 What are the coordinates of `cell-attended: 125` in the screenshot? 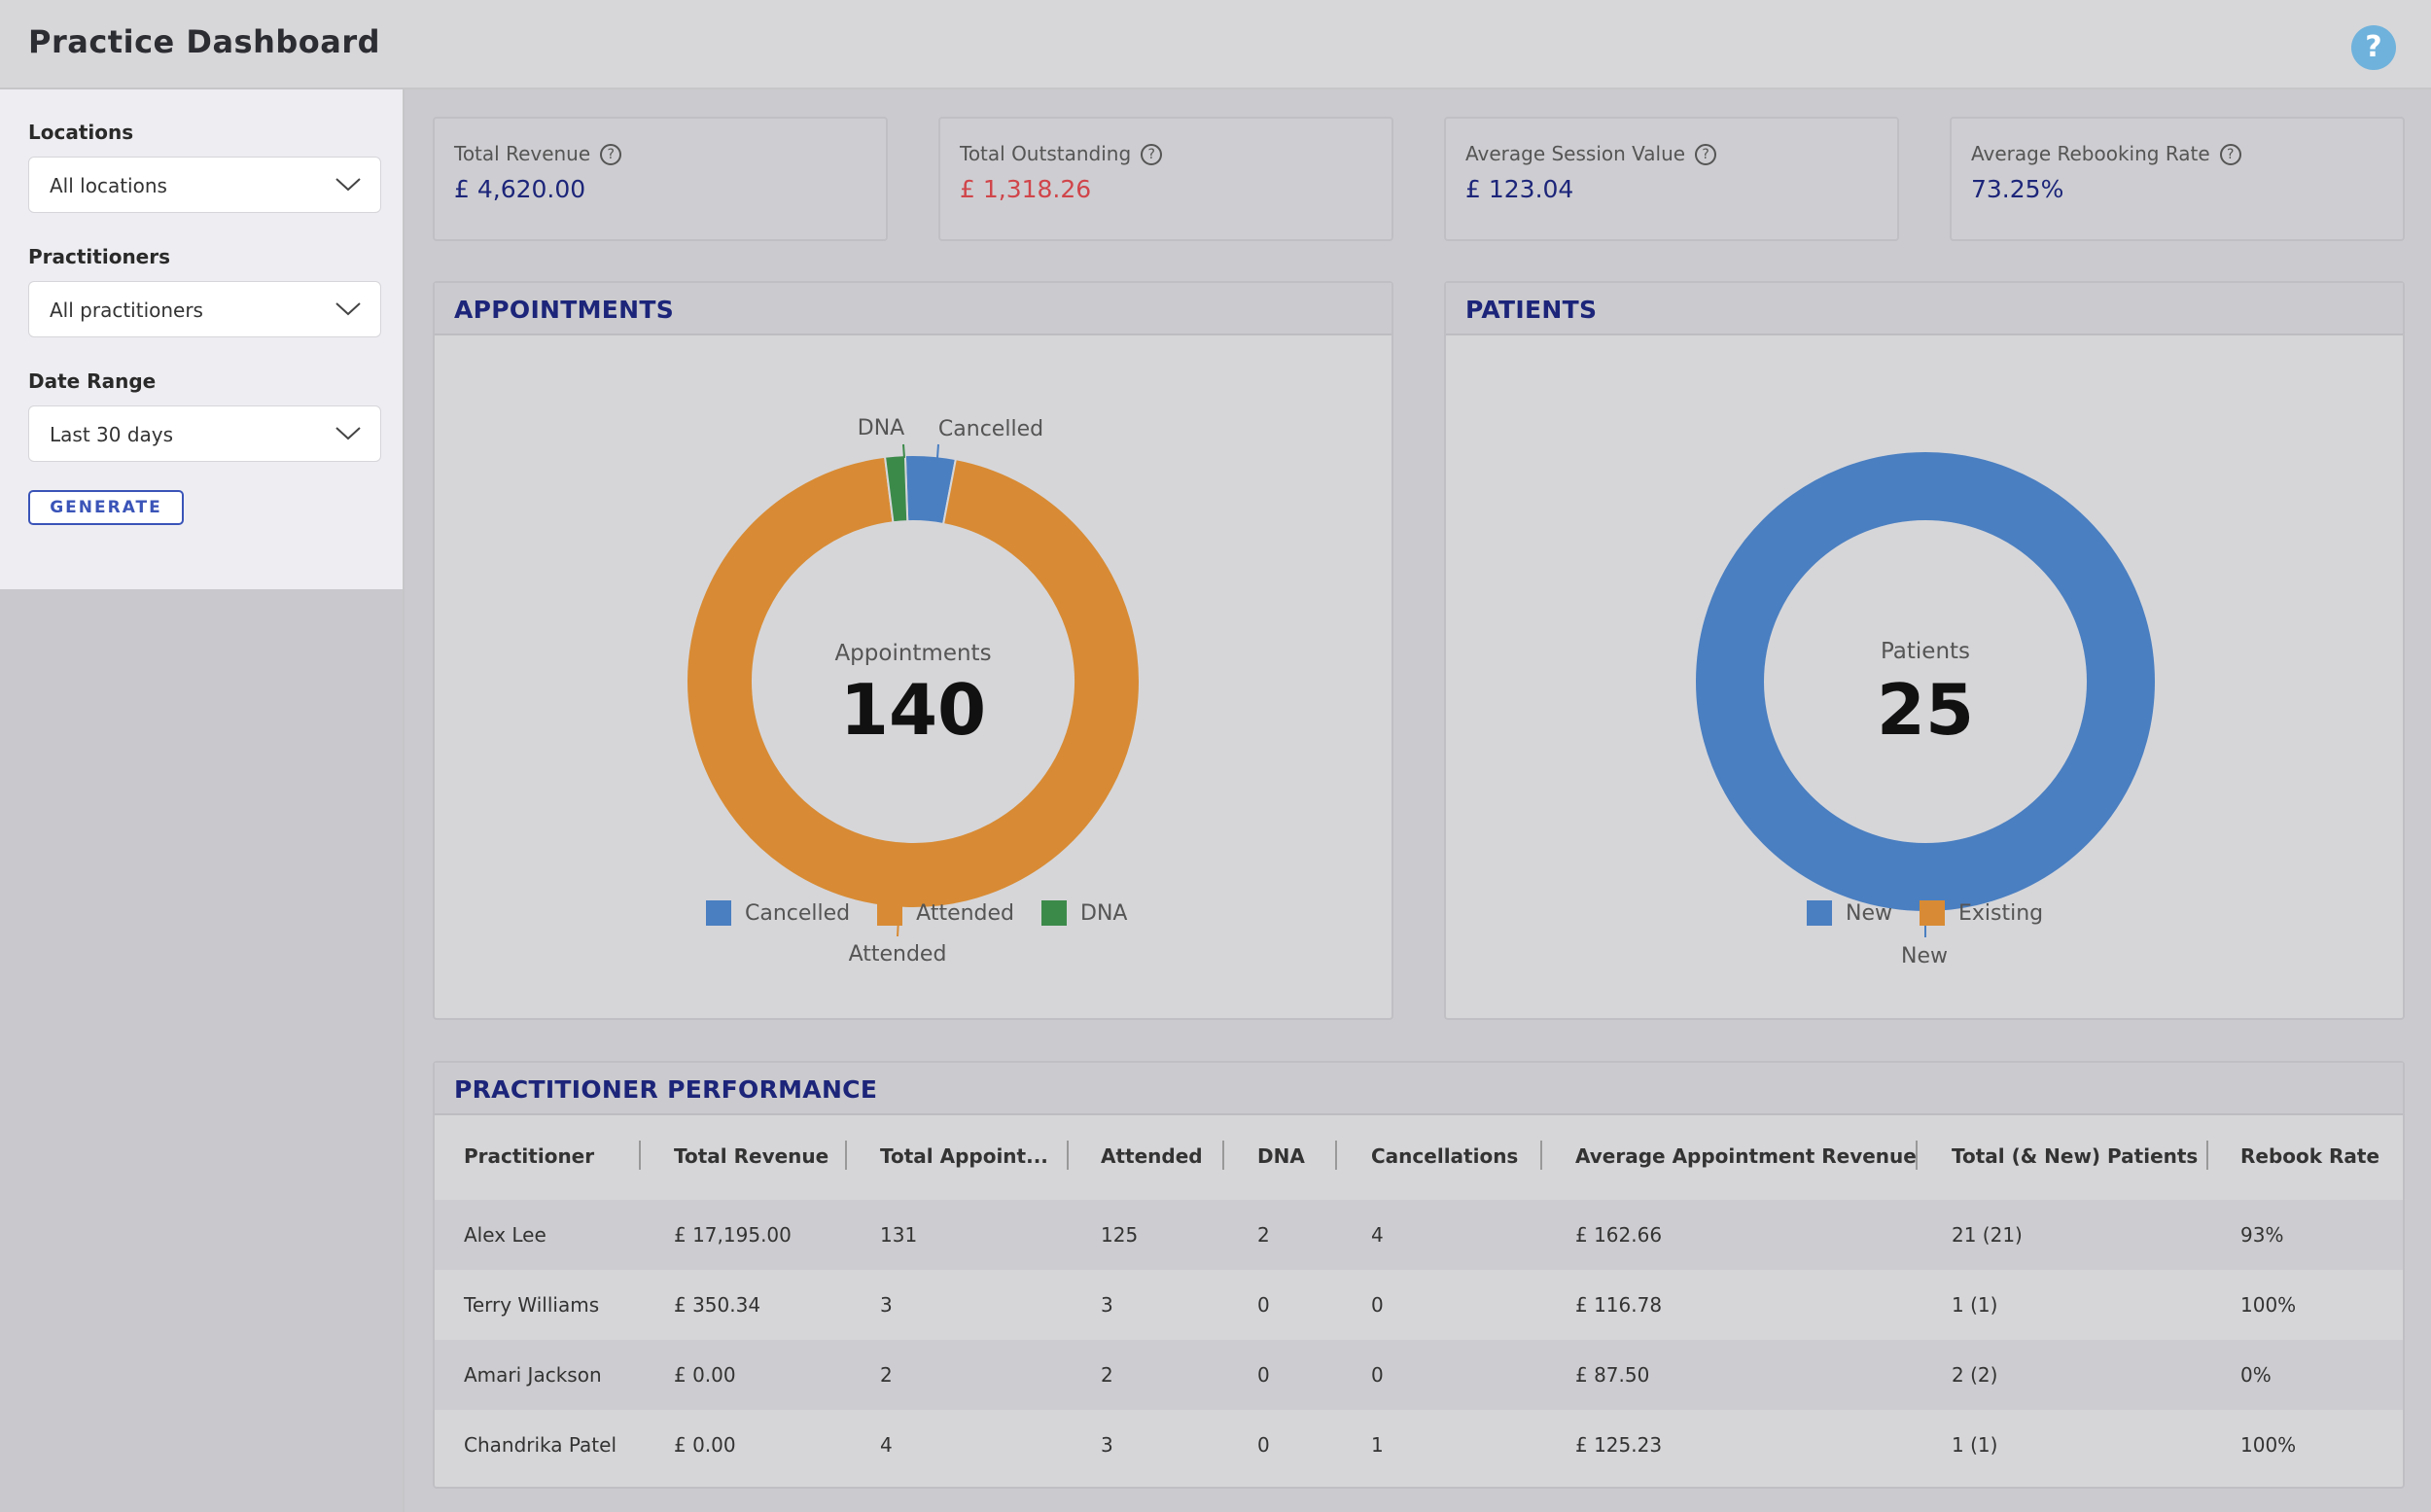 It's located at (1120, 1235).